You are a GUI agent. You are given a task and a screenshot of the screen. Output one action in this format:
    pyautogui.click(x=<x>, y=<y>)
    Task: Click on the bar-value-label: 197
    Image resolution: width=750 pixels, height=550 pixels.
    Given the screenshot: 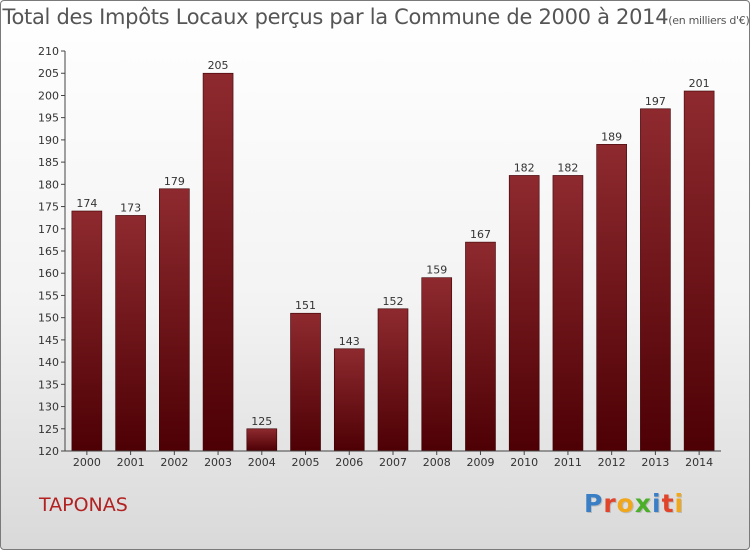 What is the action you would take?
    pyautogui.click(x=655, y=101)
    